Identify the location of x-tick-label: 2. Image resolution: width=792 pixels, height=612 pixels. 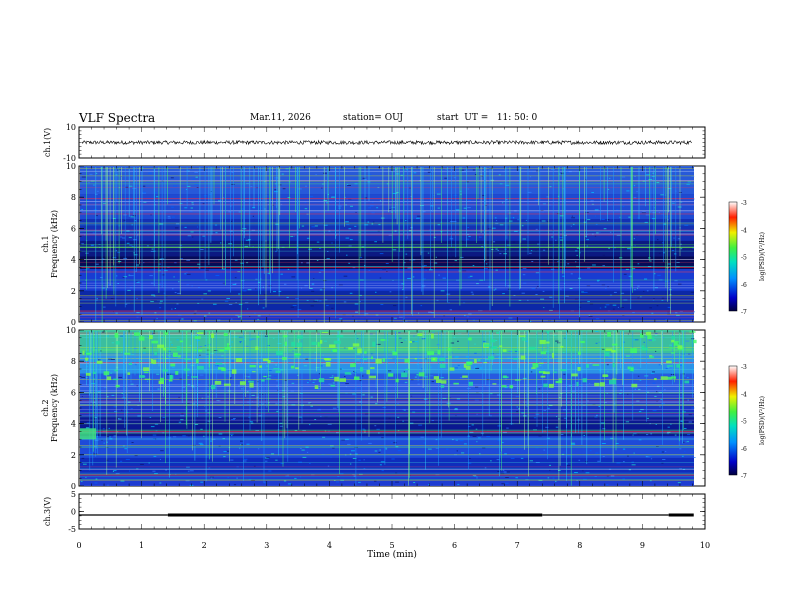
(204, 545).